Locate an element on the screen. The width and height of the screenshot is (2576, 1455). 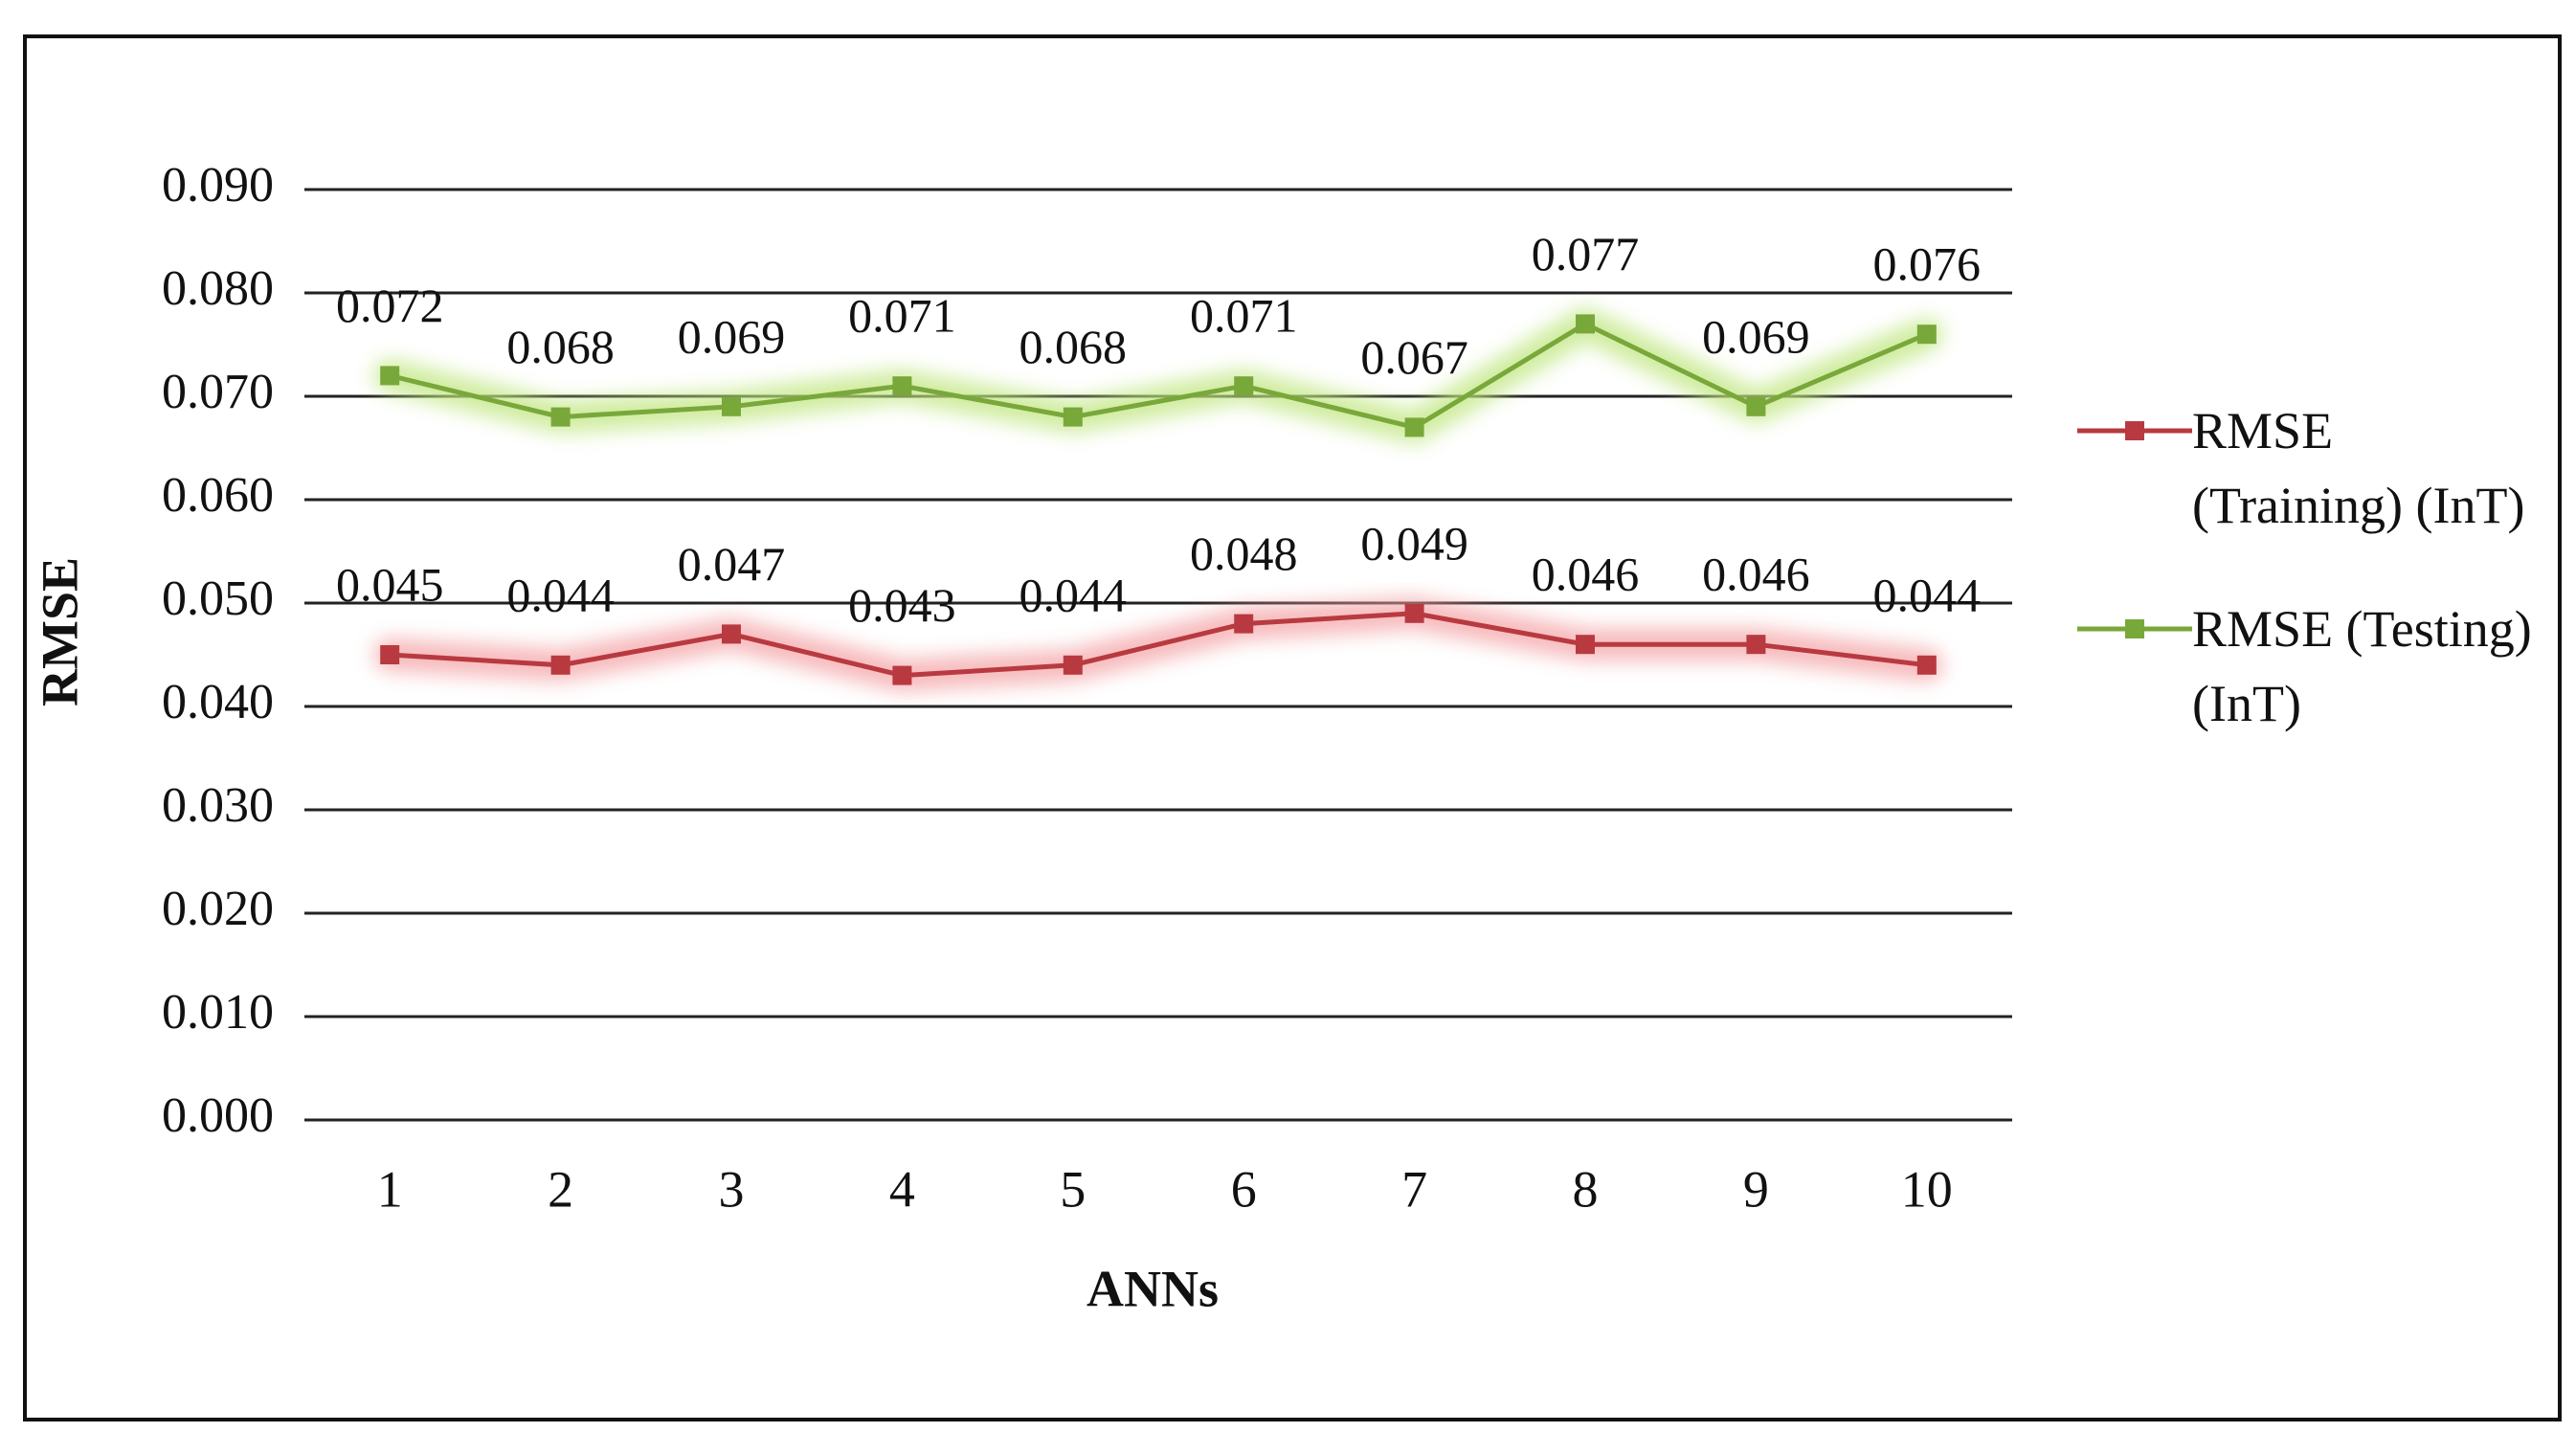
legend-label: RMSE (Training) (InT) is located at coordinates (2359, 468).